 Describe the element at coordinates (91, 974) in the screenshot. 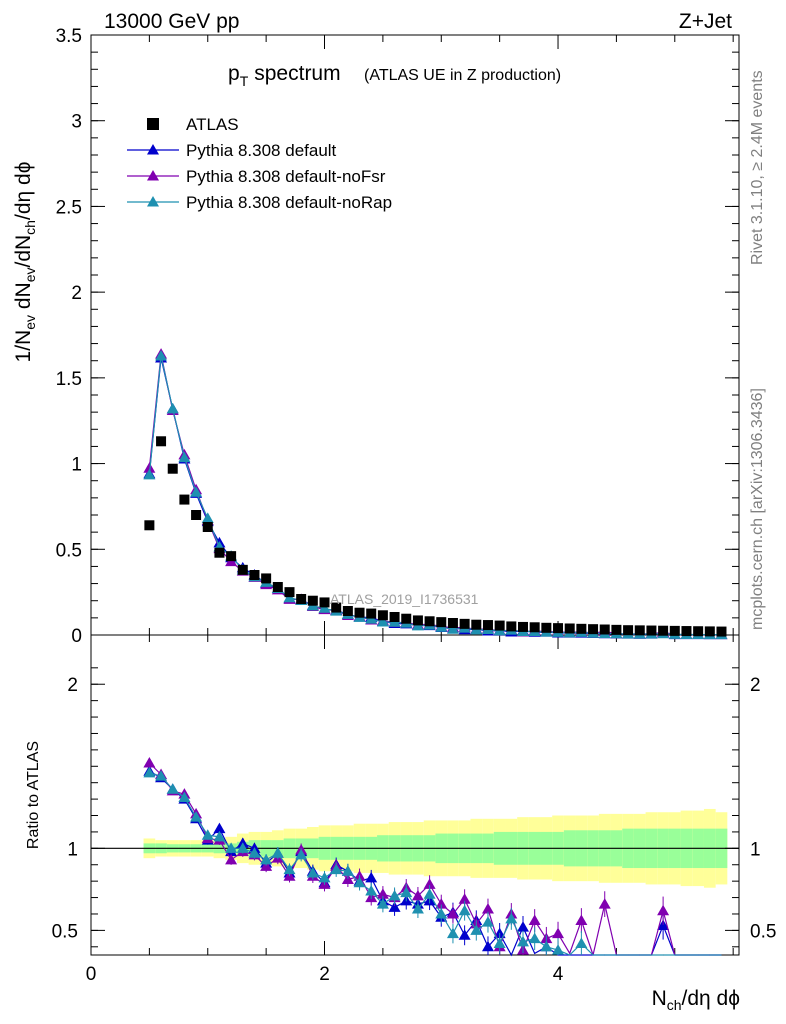

I see `x-tick-label: 0` at that location.